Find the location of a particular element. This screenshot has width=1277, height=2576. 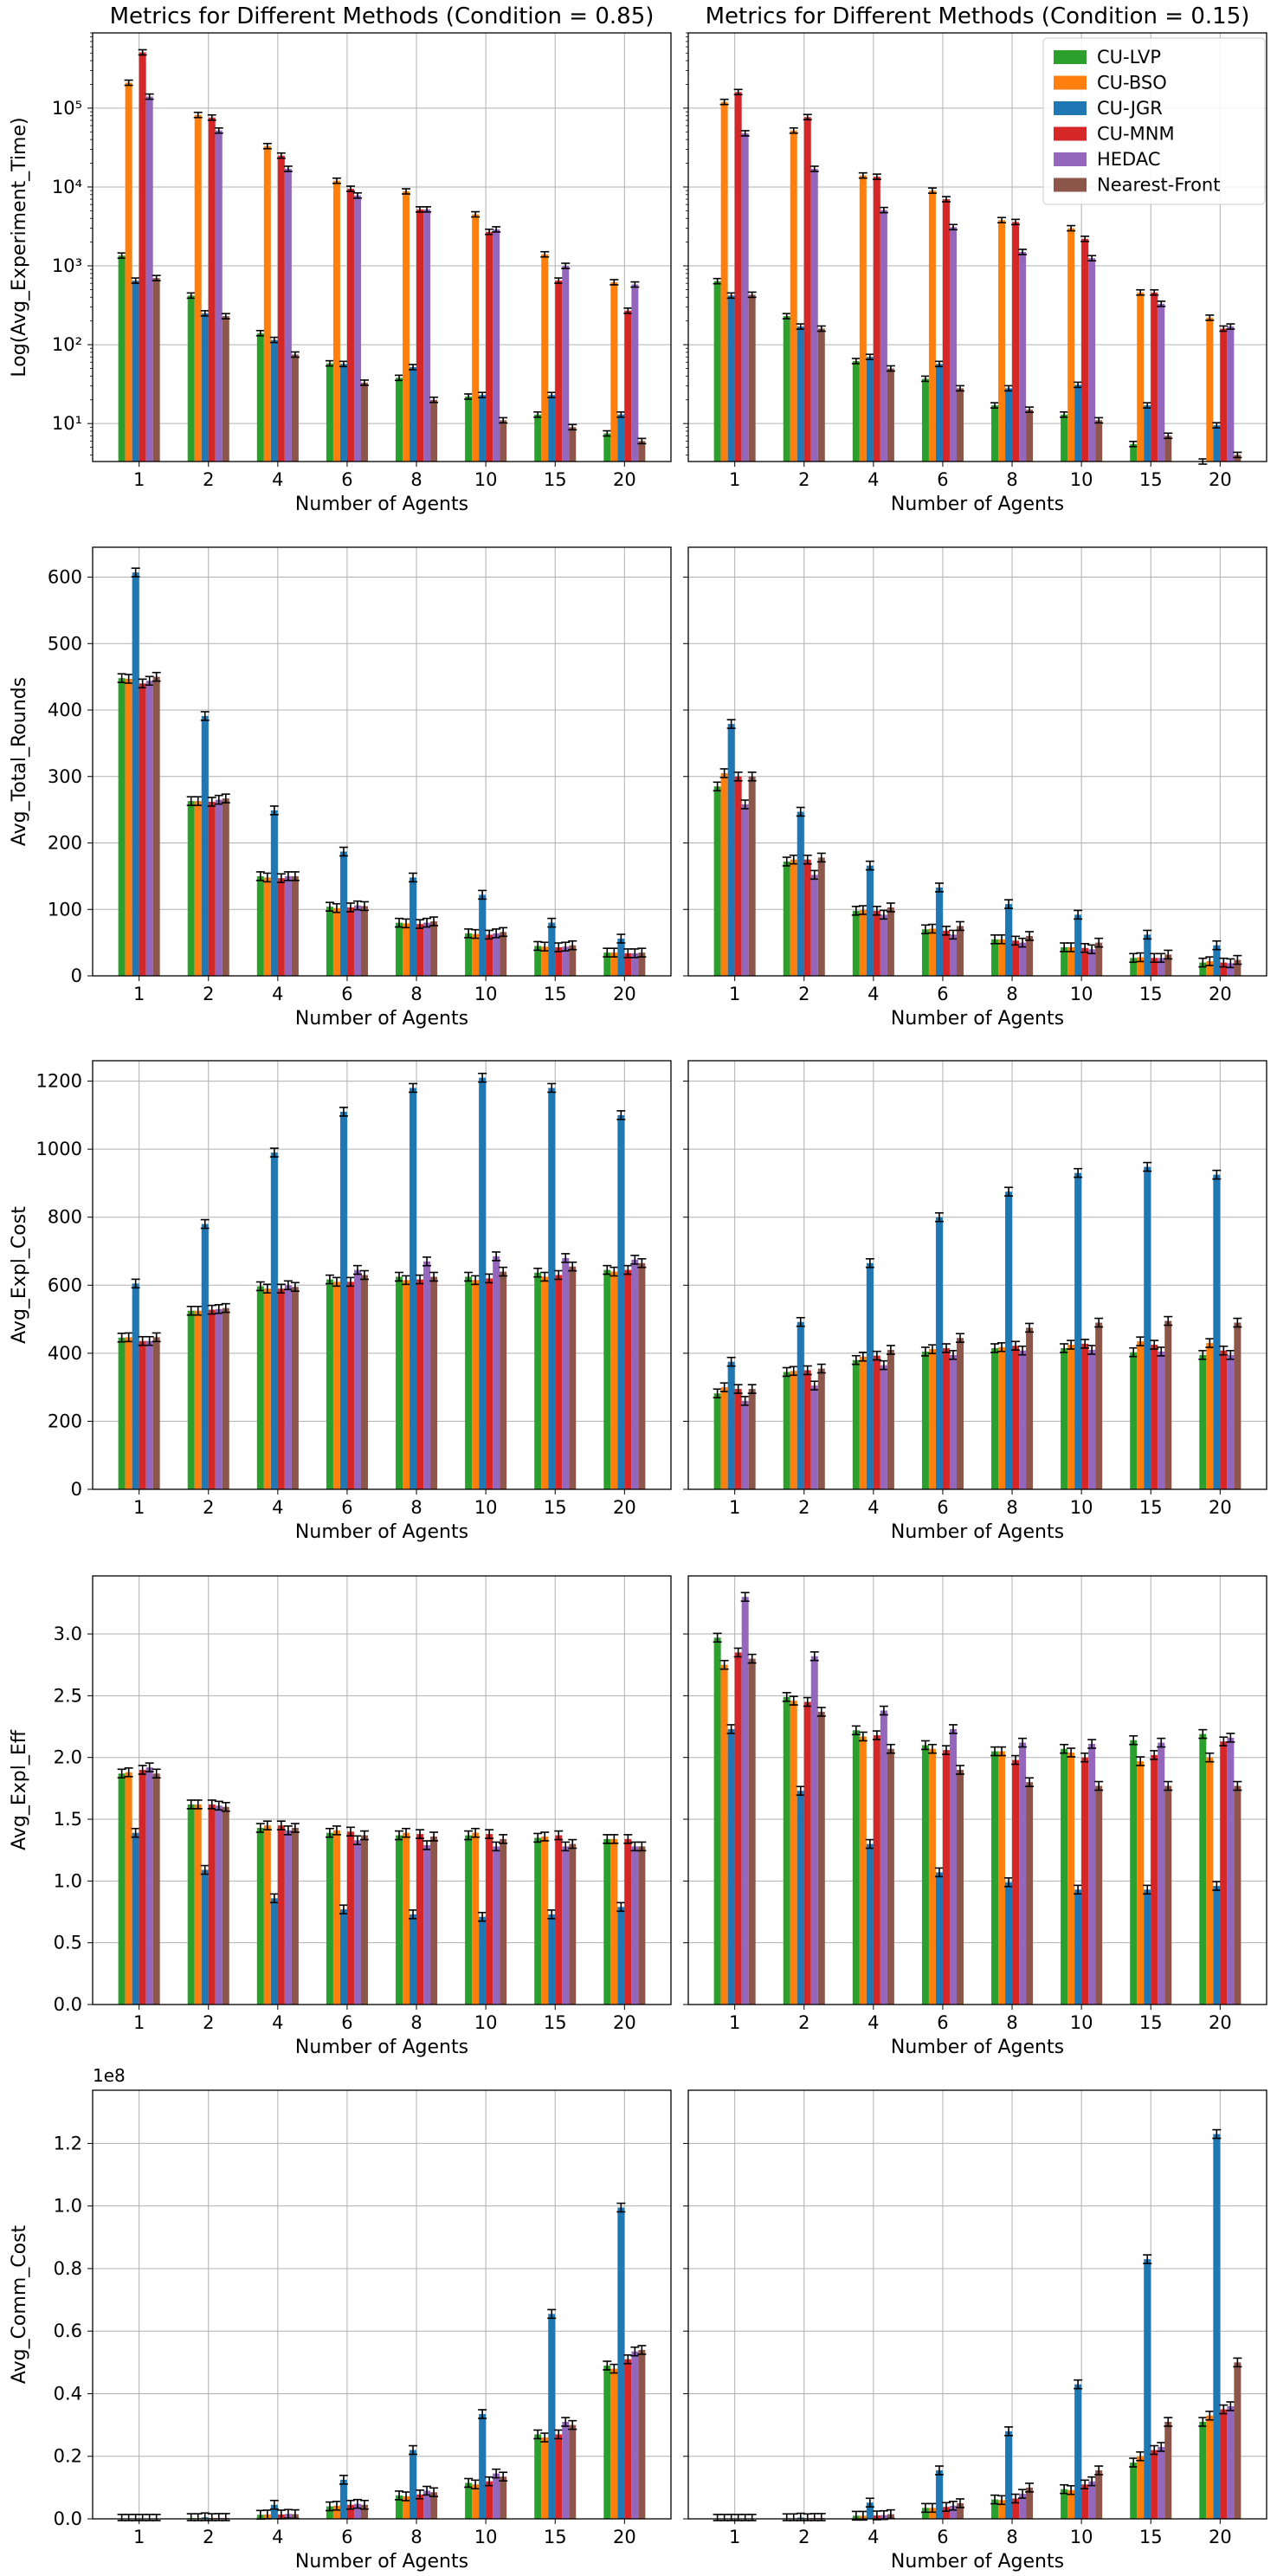

legend-label: HEDAC is located at coordinates (1129, 159).